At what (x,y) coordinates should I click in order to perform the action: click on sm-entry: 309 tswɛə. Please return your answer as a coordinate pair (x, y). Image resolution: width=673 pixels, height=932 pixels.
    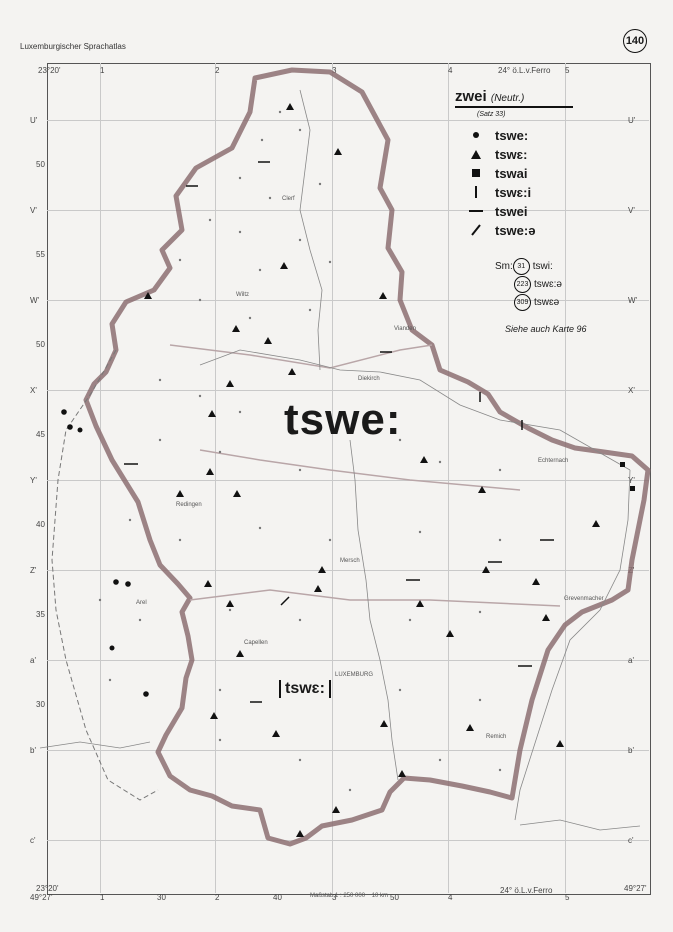
    Looking at the image, I should click on (579, 303).